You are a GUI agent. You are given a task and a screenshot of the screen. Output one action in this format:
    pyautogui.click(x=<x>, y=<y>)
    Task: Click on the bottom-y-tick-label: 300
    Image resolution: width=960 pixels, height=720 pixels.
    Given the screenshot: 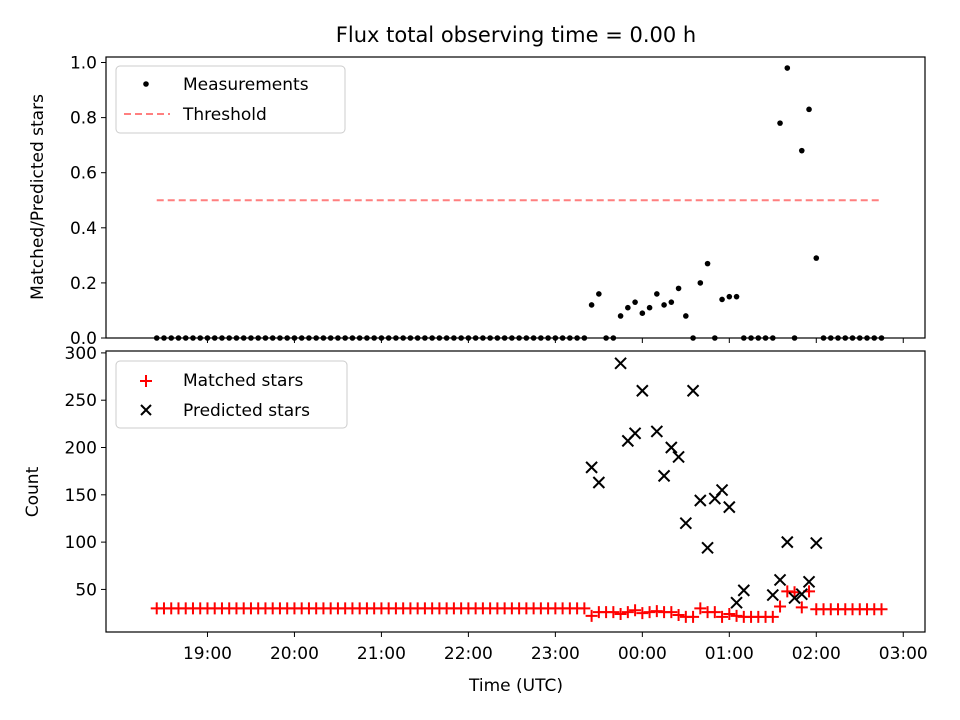 What is the action you would take?
    pyautogui.click(x=81, y=354)
    